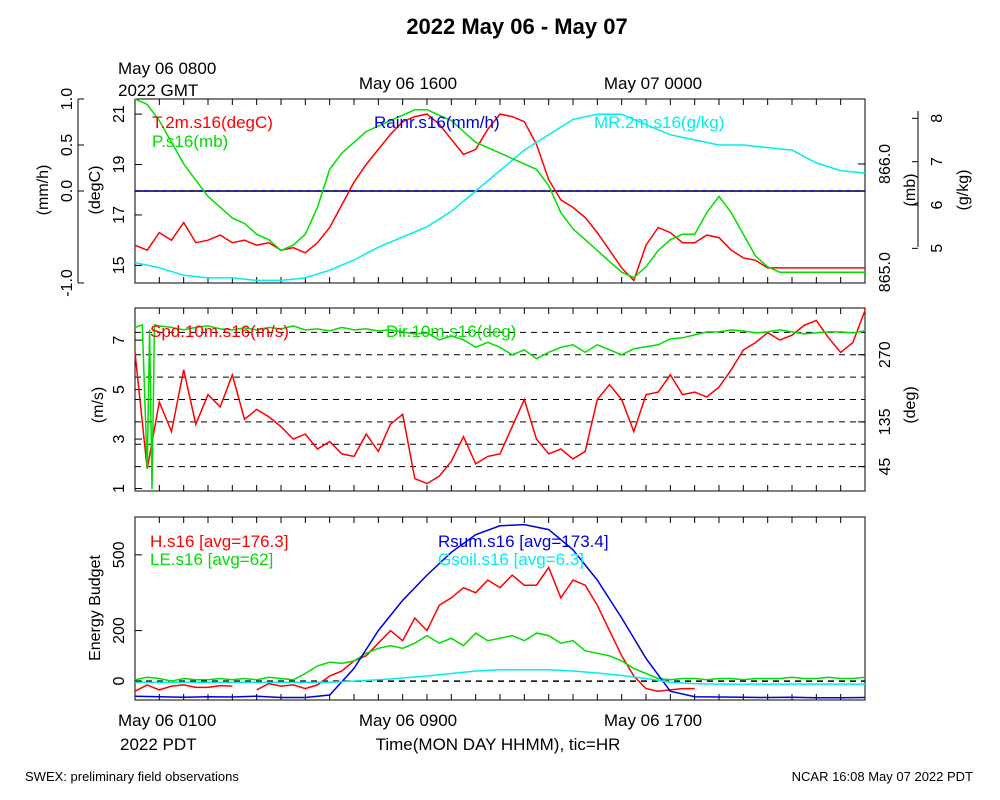 The width and height of the screenshot is (1000, 800). Describe the element at coordinates (937, 118) in the screenshot. I see `p1-gkg-tick-label: 8` at that location.